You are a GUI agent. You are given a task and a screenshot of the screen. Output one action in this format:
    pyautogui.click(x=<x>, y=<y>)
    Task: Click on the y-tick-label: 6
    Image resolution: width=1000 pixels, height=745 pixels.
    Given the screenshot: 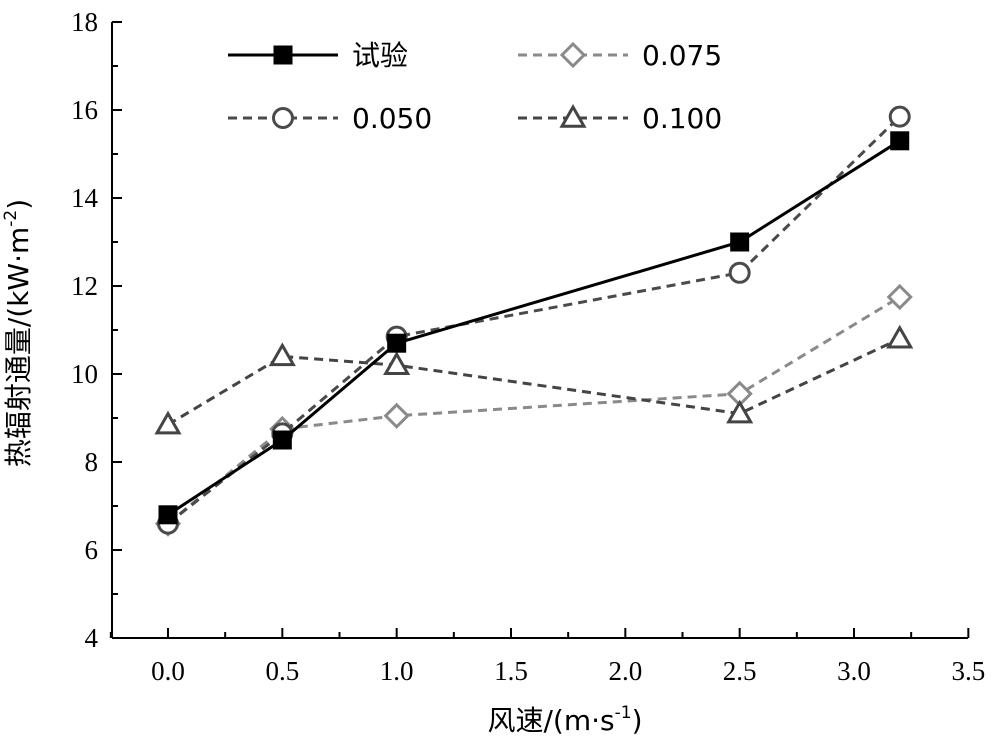 What is the action you would take?
    pyautogui.click(x=92, y=550)
    